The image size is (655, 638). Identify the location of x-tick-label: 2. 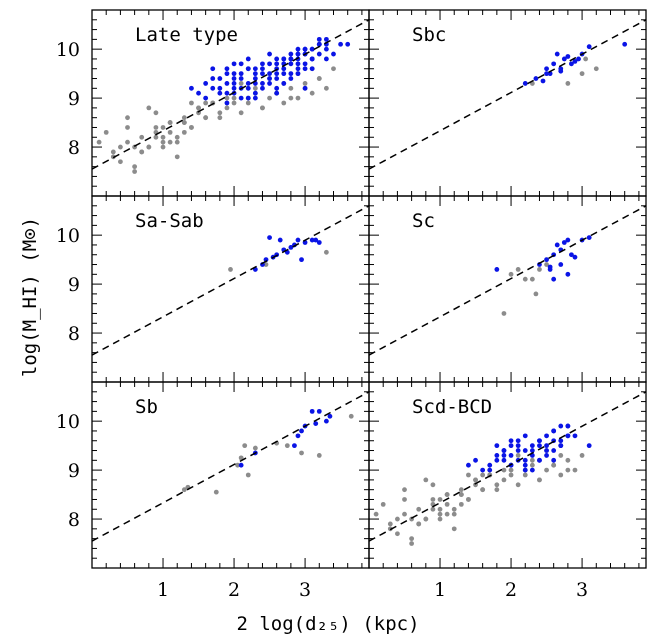
(511, 590).